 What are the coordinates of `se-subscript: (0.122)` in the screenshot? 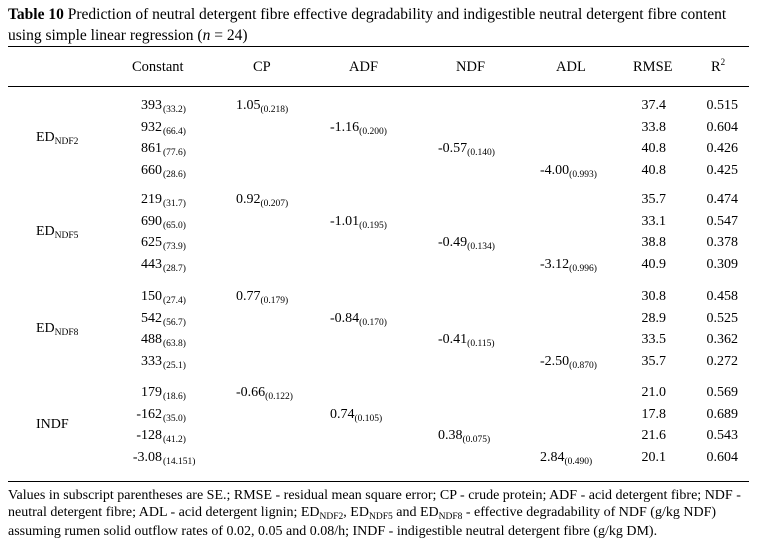 It's located at (279, 397).